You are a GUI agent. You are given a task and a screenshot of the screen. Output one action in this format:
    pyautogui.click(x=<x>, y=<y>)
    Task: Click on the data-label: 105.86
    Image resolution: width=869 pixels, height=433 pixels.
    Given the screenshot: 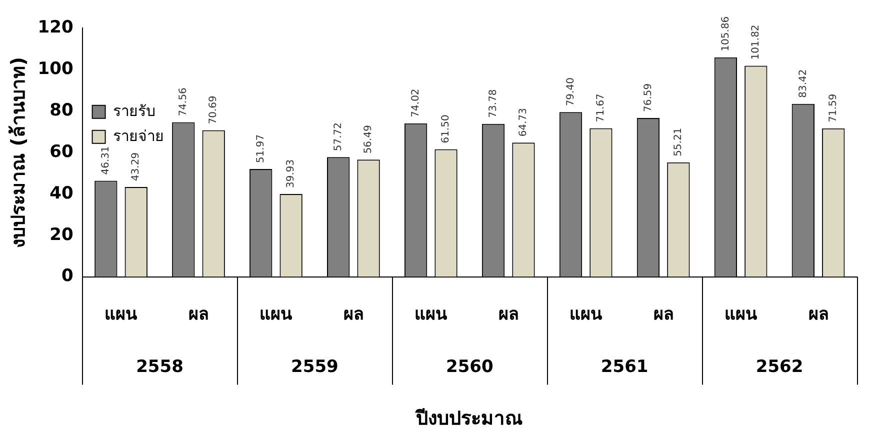 What is the action you would take?
    pyautogui.click(x=726, y=34)
    